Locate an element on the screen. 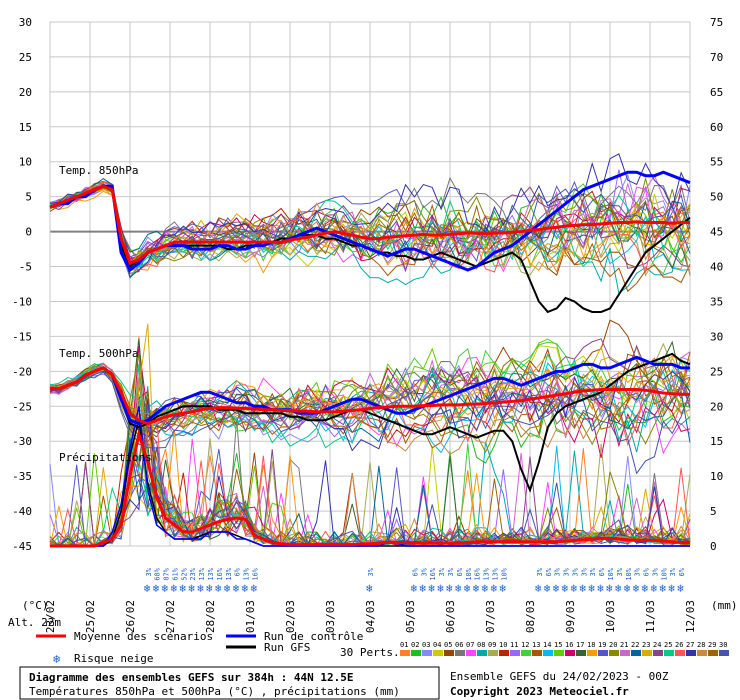  pert-id: 16 is located at coordinates (569, 645).